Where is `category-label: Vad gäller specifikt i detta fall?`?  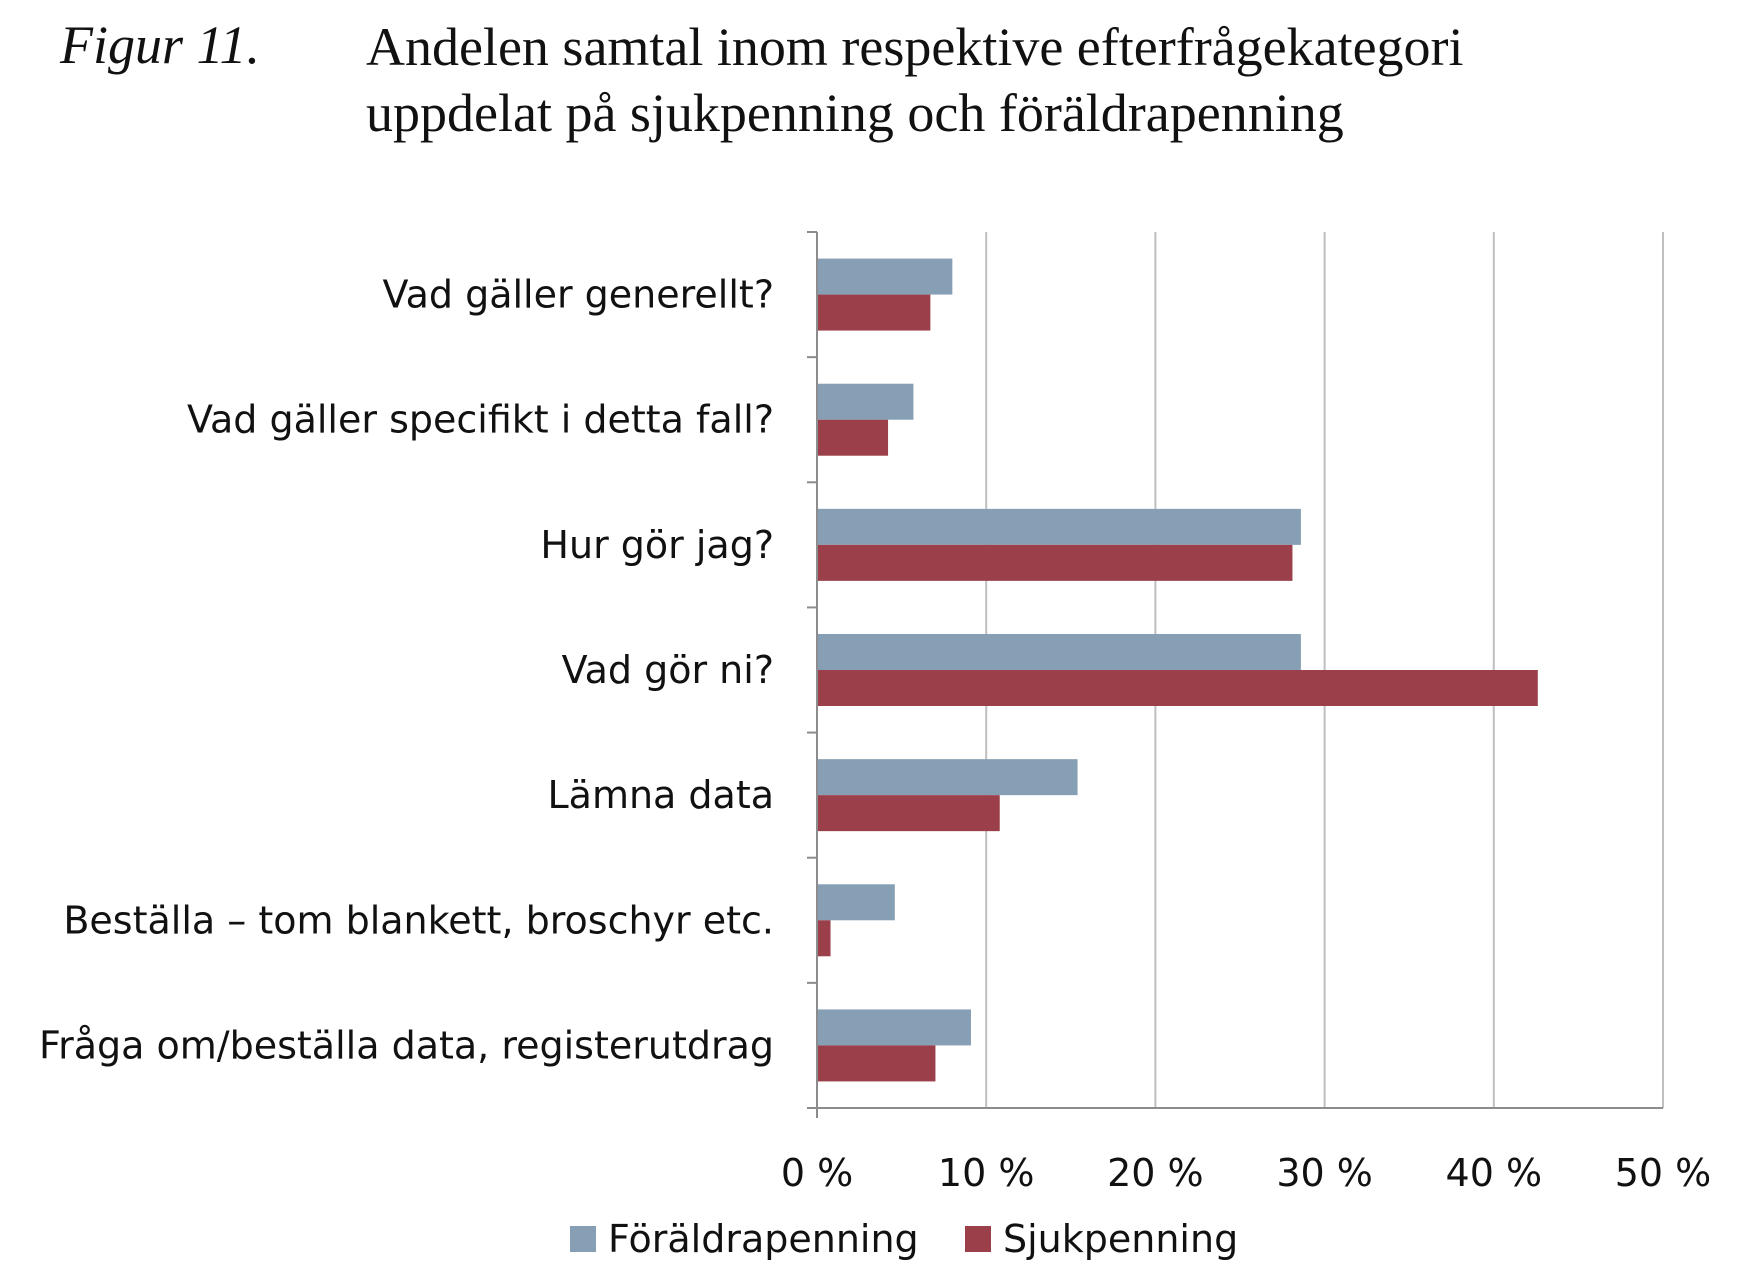 category-label: Vad gäller specifikt i detta fall? is located at coordinates (480, 420).